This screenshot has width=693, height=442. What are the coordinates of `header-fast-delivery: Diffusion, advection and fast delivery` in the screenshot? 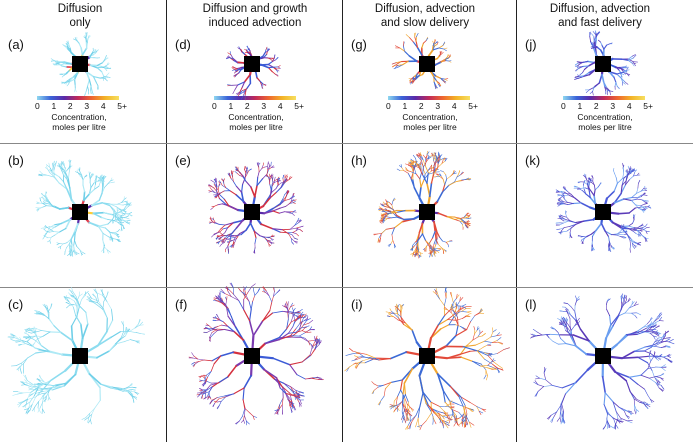 It's located at (600, 16).